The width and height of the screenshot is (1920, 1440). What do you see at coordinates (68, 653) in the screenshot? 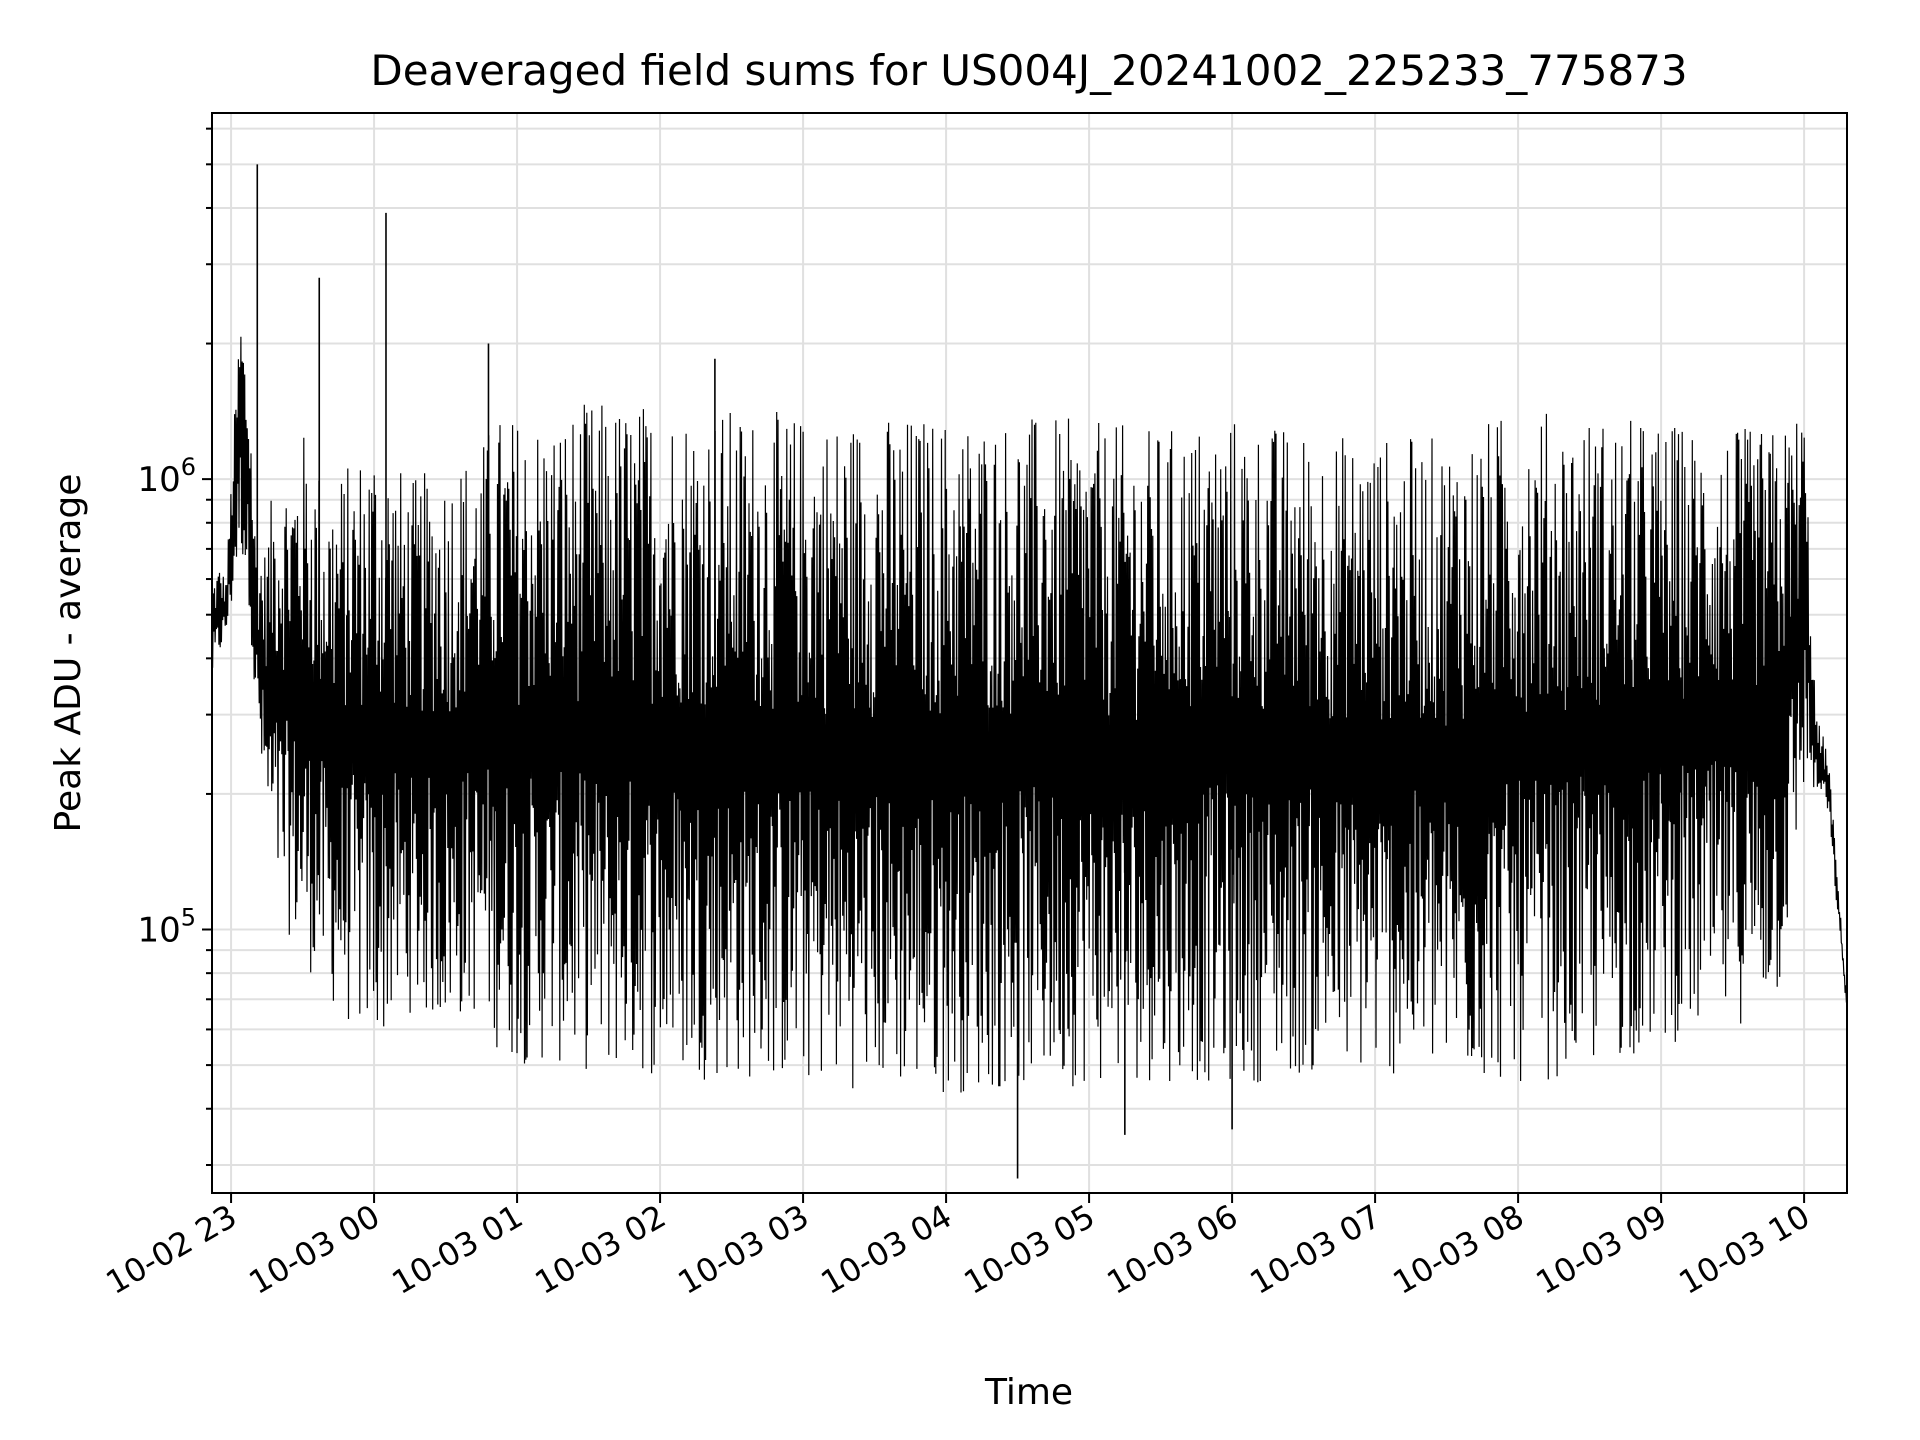
I see `y-axis-label: Peak ADU - average` at bounding box center [68, 653].